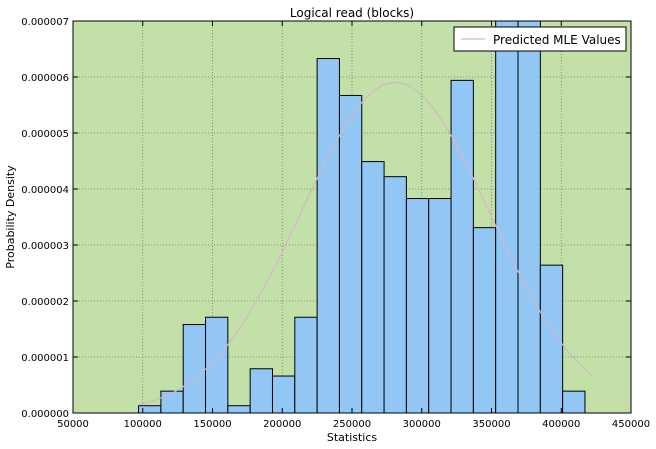 The image size is (656, 449). Describe the element at coordinates (557, 40) in the screenshot. I see `legend-entry-label: Predicted MLE Values` at that location.